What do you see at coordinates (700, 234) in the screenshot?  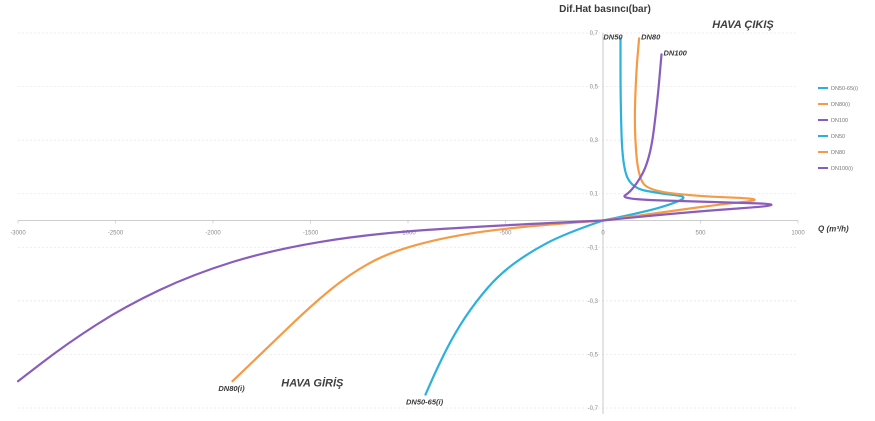 I see `x-tick-label: 500` at bounding box center [700, 234].